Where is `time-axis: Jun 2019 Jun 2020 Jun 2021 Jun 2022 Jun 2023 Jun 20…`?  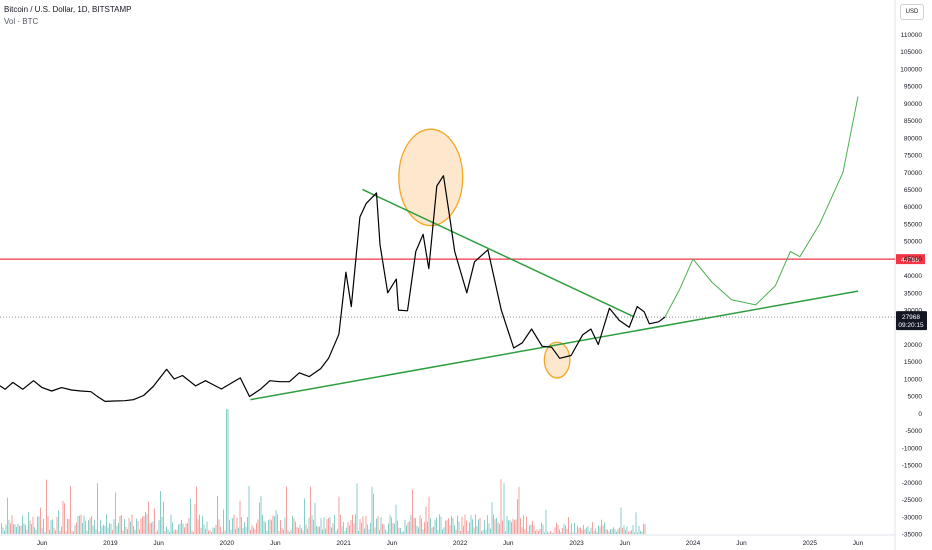
time-axis: Jun 2019 Jun 2020 Jun 2021 Jun 2022 Jun 2023 Jun 20… is located at coordinates (450, 543).